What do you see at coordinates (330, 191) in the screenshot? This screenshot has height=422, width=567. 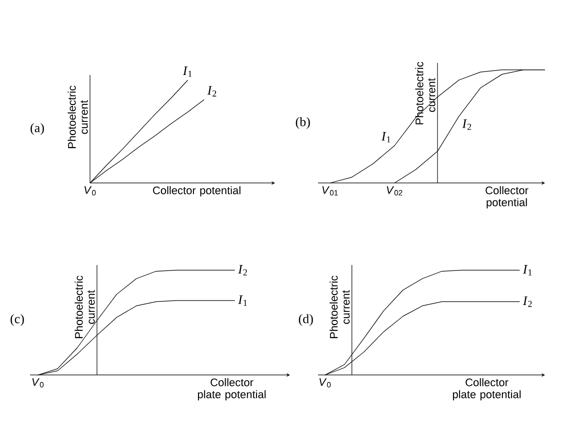 I see `text: V$_{01}$` at bounding box center [330, 191].